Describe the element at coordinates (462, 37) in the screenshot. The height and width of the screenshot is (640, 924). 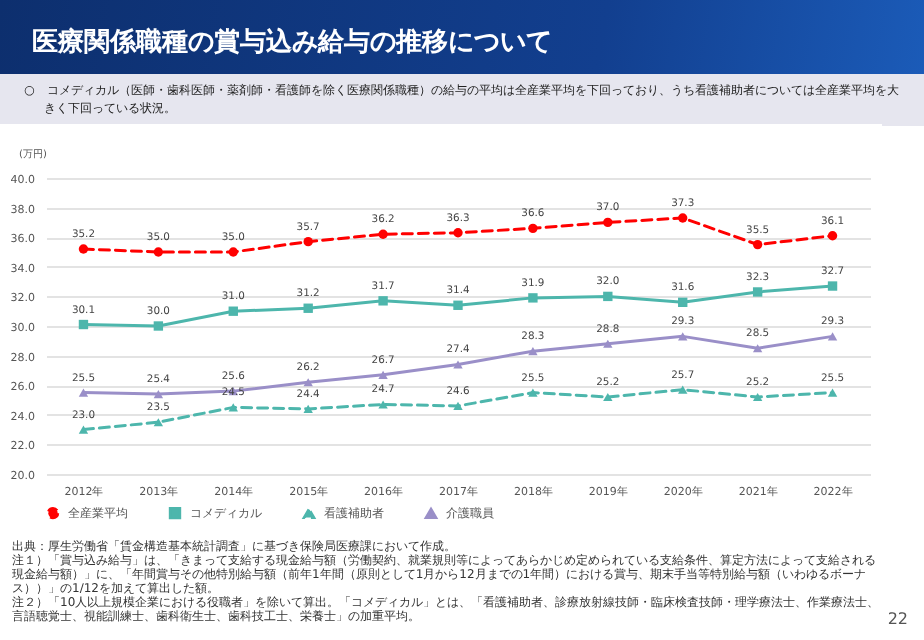
I see `chart-title: 医療関係職種の賞与込み給与の推移について` at that location.